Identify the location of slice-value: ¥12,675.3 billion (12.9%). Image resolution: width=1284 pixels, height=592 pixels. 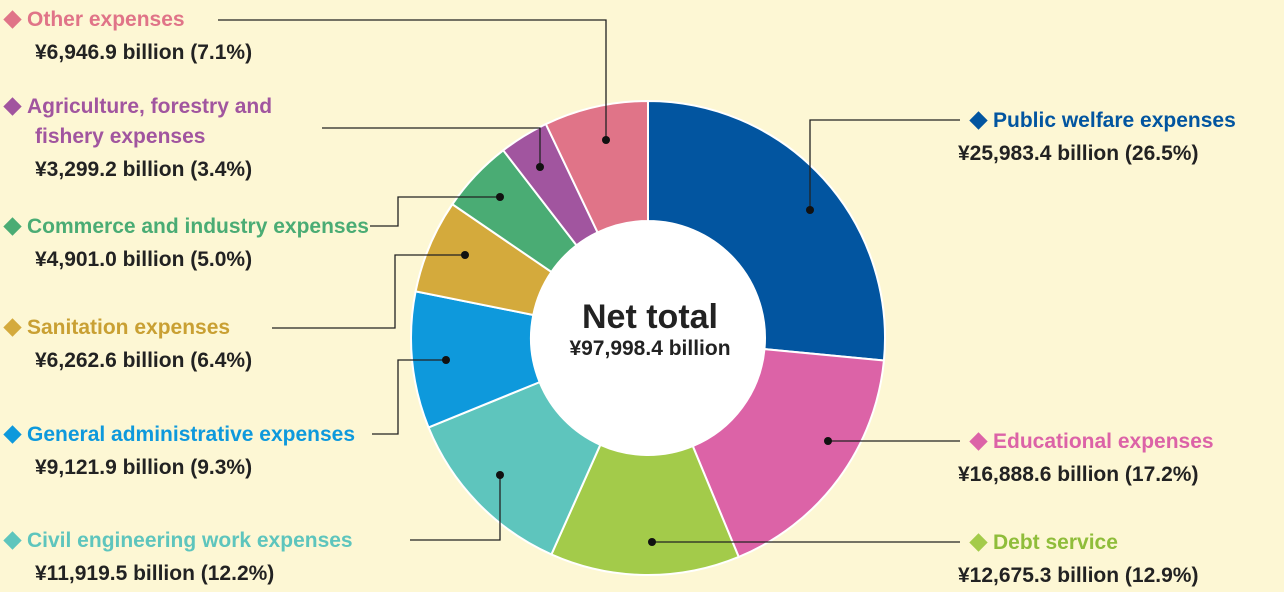
(1078, 575).